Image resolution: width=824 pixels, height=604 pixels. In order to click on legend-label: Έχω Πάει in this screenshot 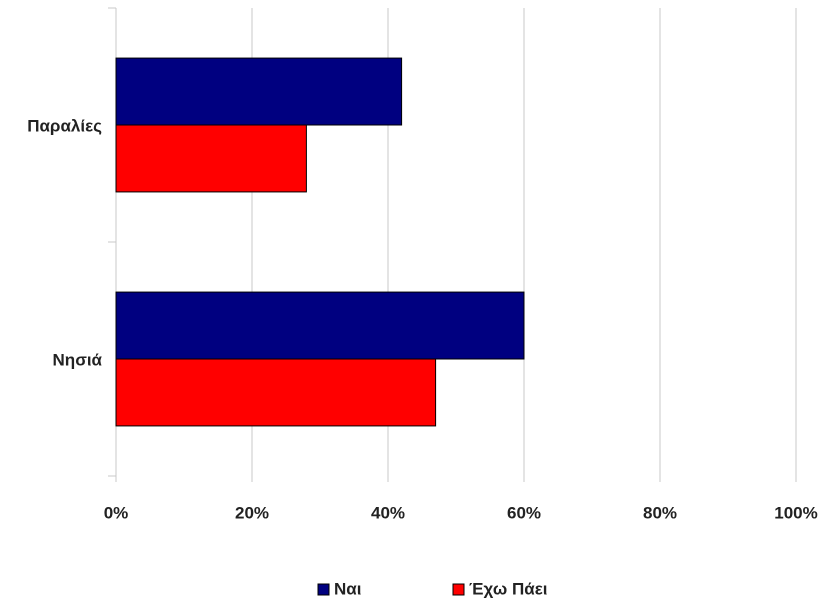, I will do `click(508, 588)`.